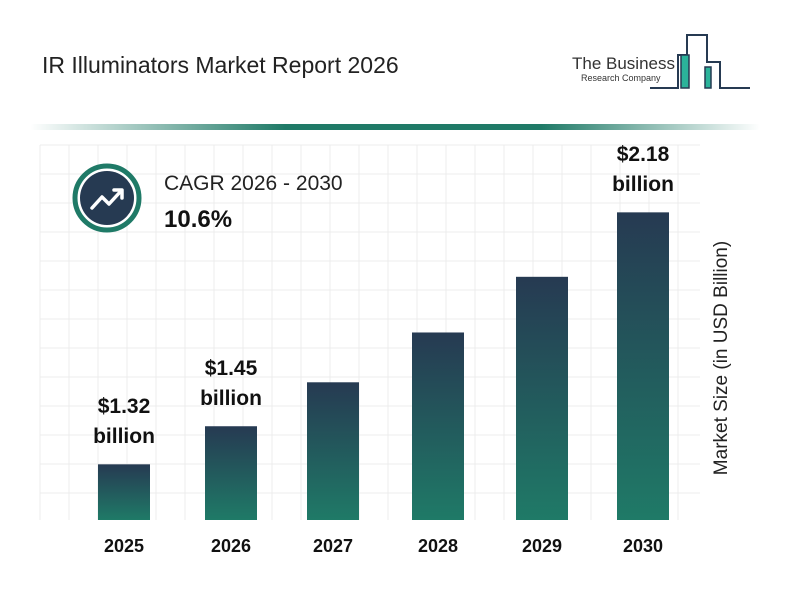  Describe the element at coordinates (124, 422) in the screenshot. I see `data-label: $1.32 billion` at that location.